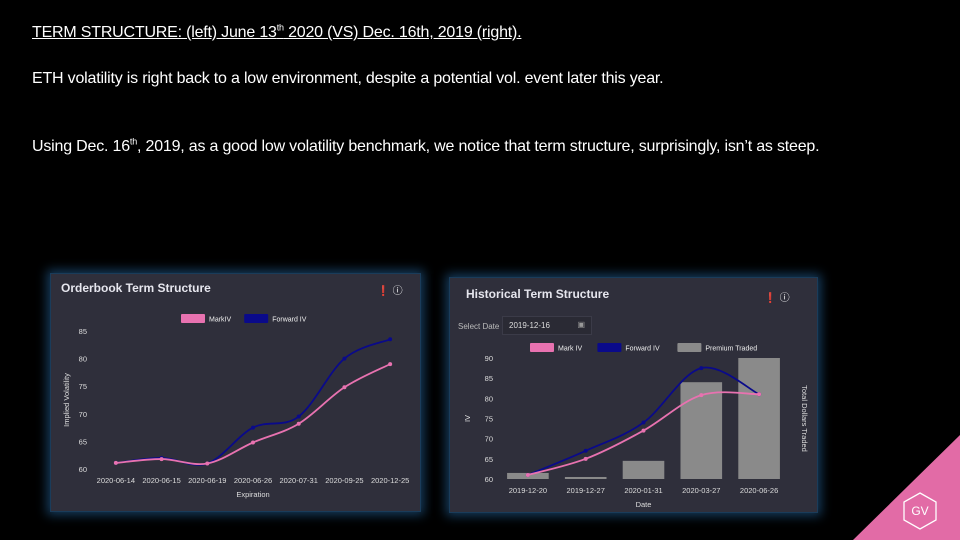 Image resolution: width=960 pixels, height=540 pixels. I want to click on date-value: 2019-12-16, so click(529, 325).